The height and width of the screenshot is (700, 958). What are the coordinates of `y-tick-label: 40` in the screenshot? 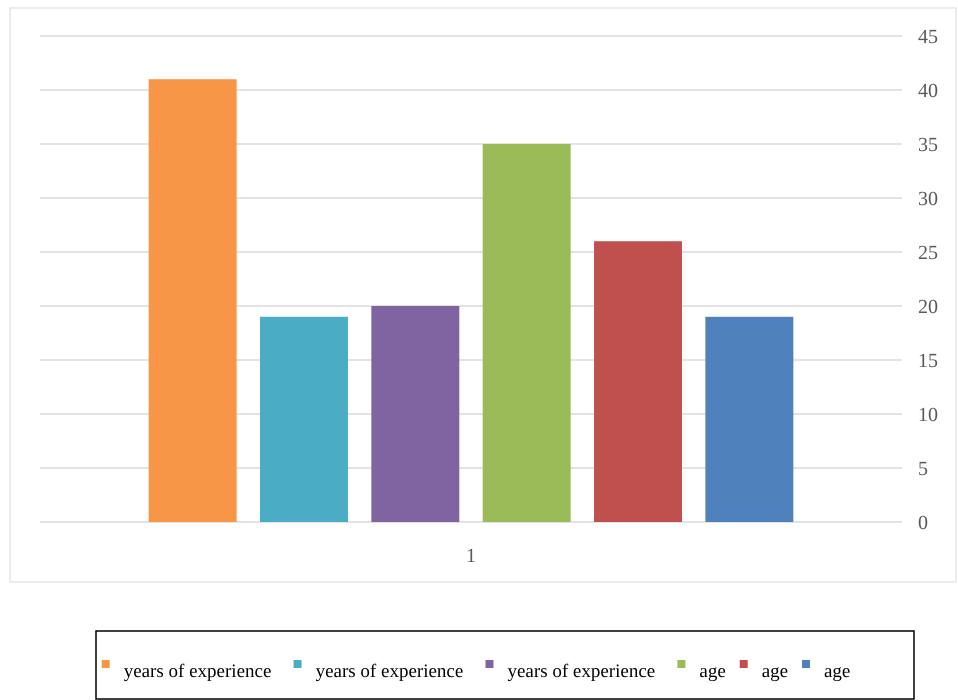 It's located at (928, 91).